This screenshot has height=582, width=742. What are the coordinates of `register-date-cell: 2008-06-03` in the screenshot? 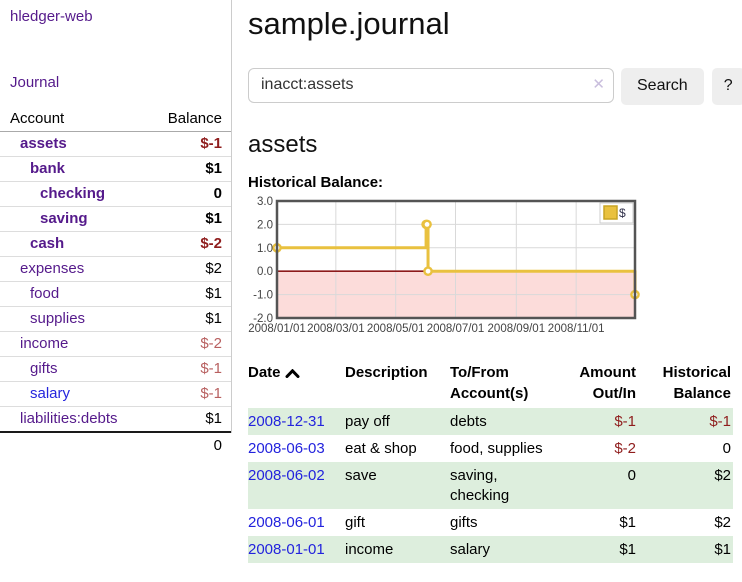 It's located at (296, 448).